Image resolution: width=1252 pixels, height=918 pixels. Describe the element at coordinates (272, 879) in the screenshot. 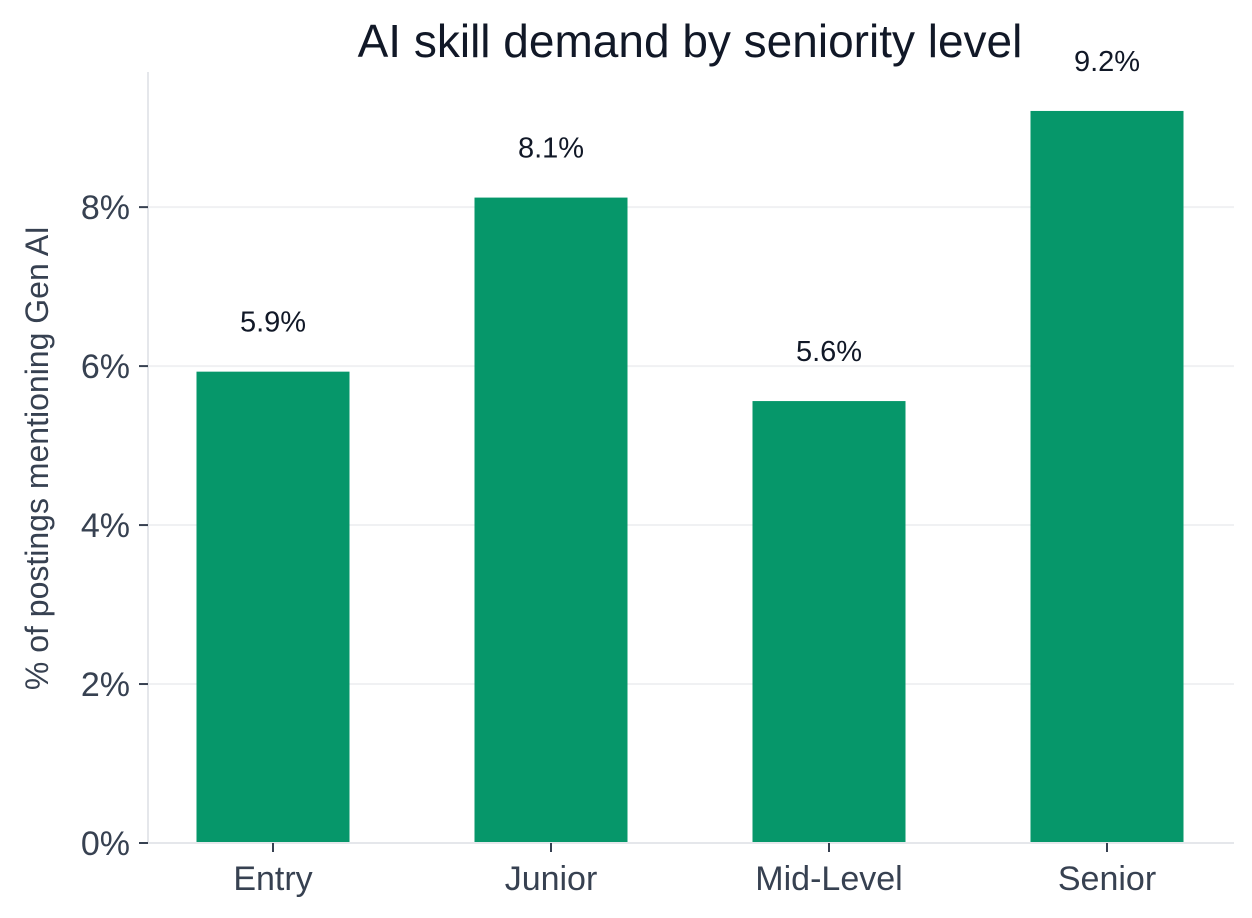

I see `x-tick-label: Entry` at that location.